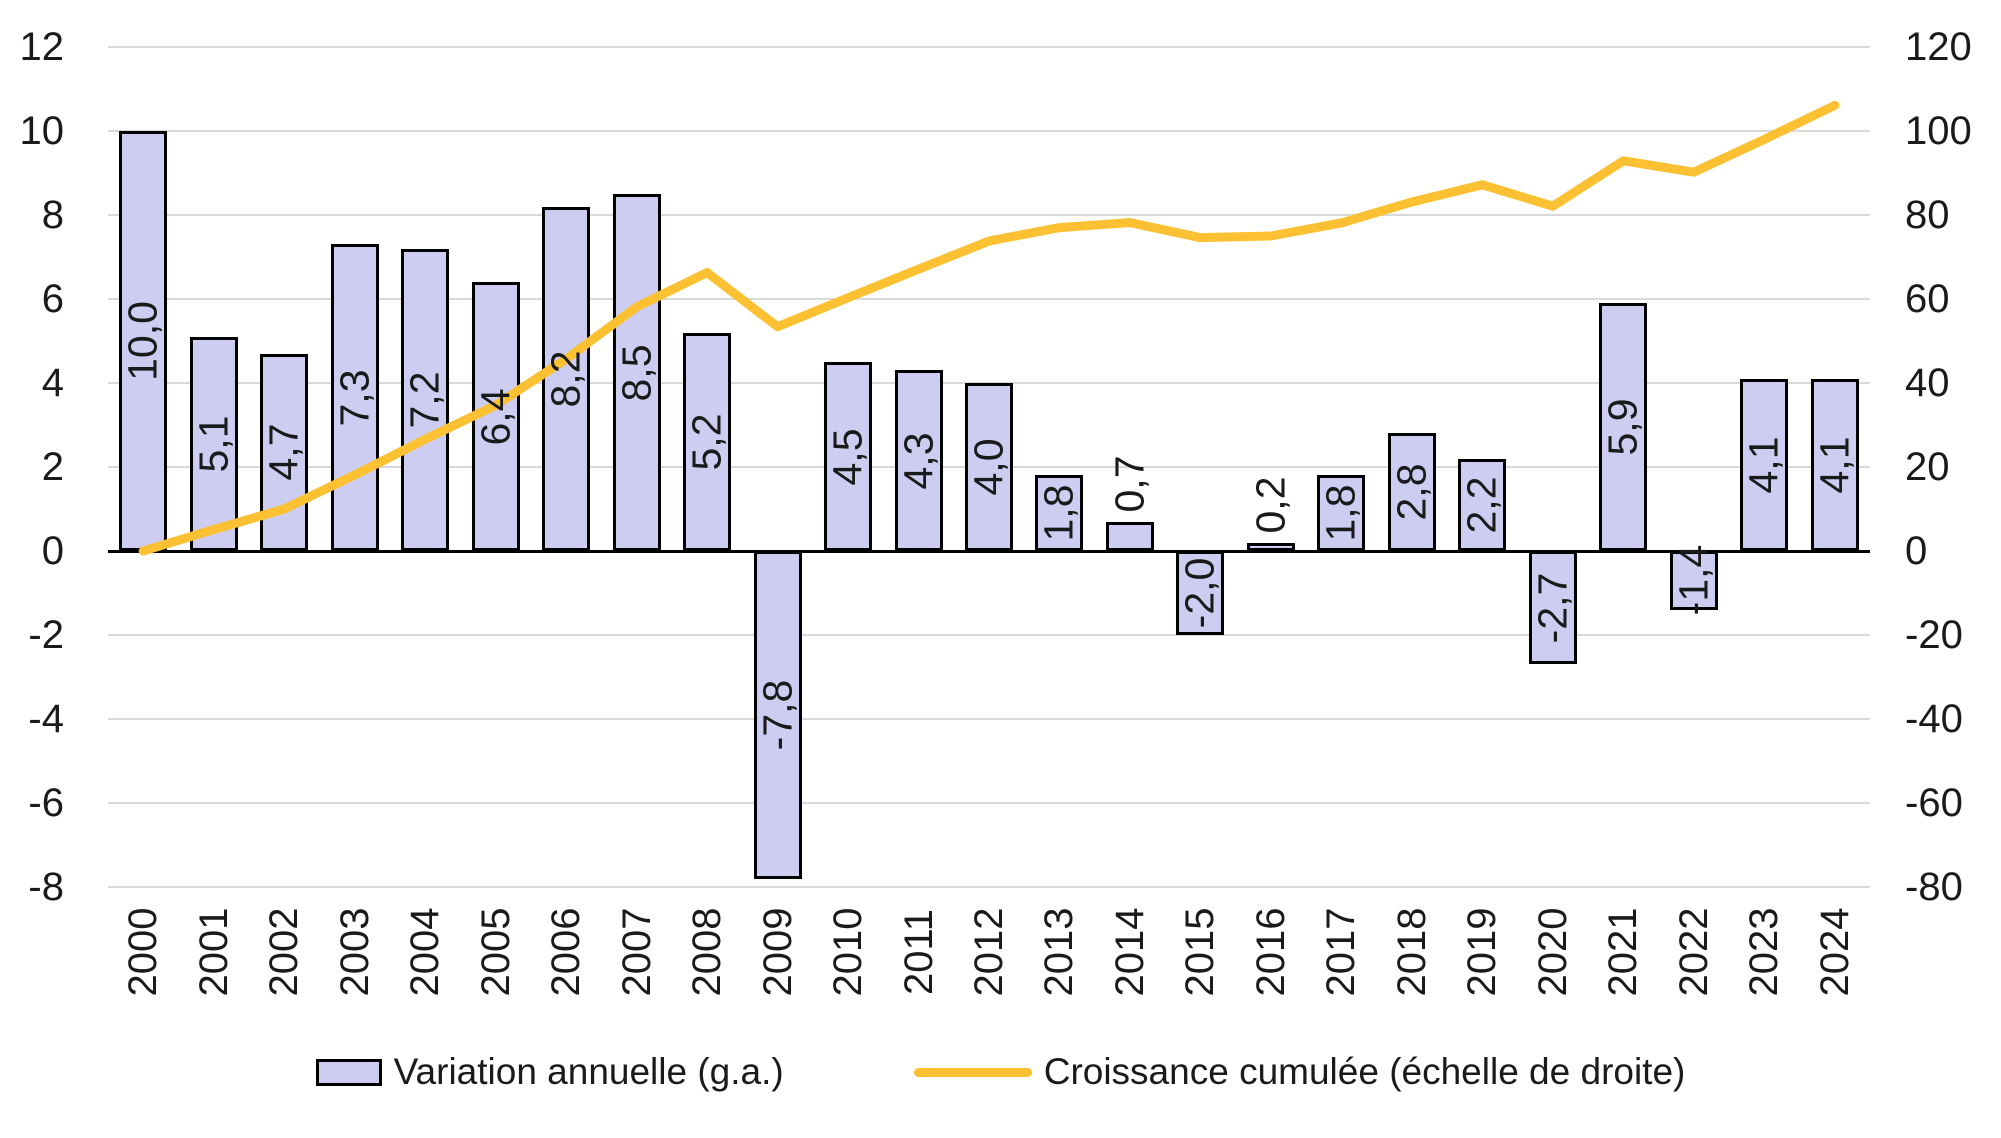 The image size is (2001, 1138). Describe the element at coordinates (588, 1071) in the screenshot. I see `legend-label-variation-annuelle: Variation annuelle (g.a.)` at that location.